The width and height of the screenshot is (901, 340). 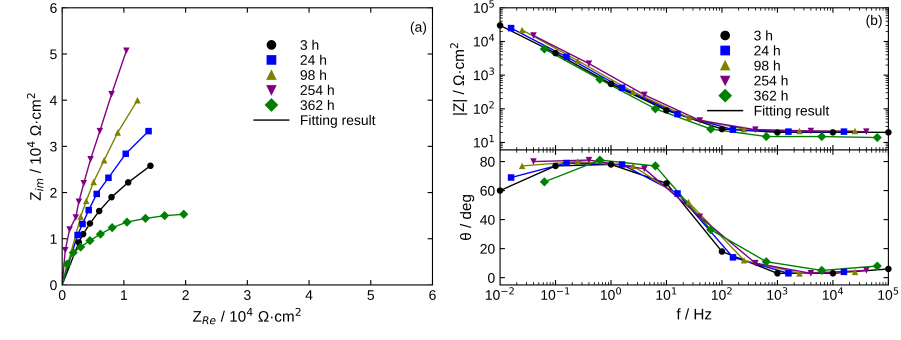 What do you see at coordinates (309, 295) in the screenshot?
I see `x-tick-label: 4` at bounding box center [309, 295].